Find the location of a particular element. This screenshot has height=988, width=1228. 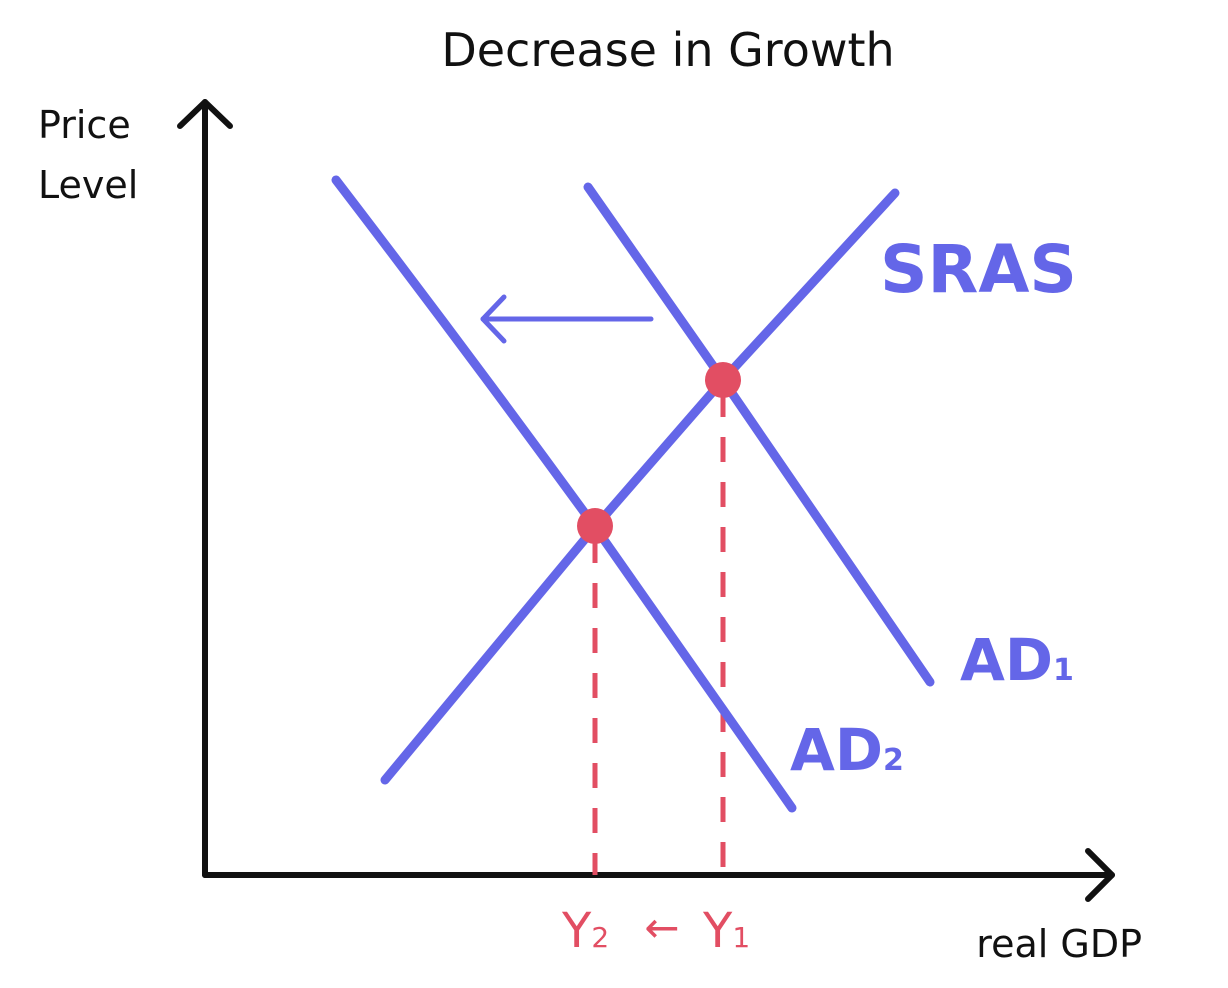

y1-label: Y1 is located at coordinates (726, 931).